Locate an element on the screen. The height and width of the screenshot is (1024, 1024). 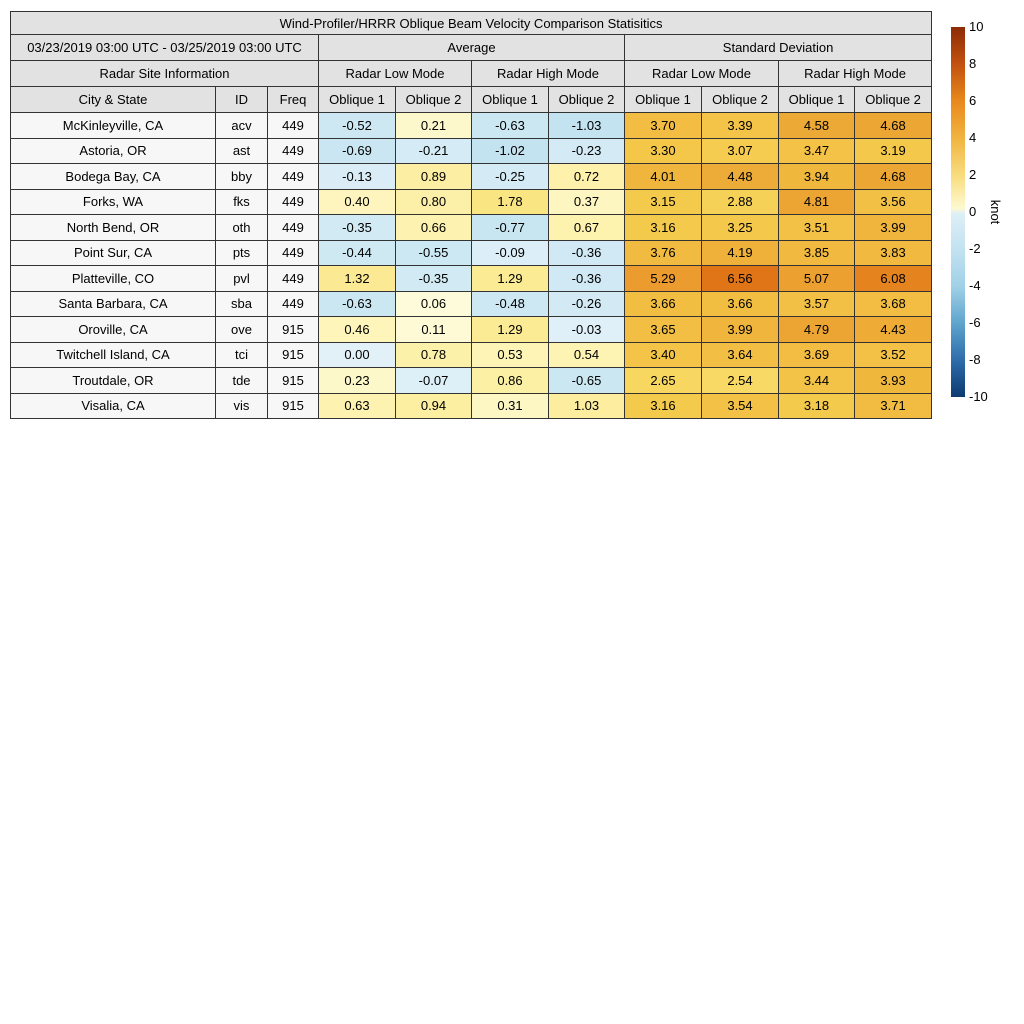
mode-header-avg-low: Radar Low Mode is located at coordinates (395, 73).